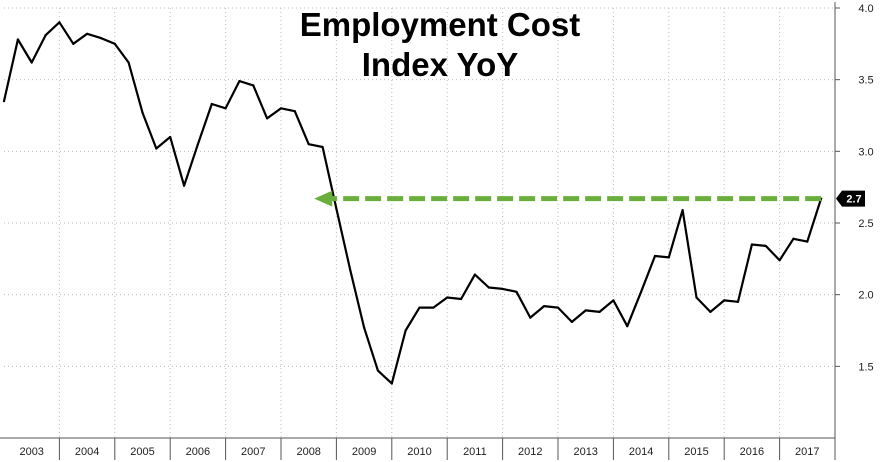 This screenshot has height=462, width=890. I want to click on x-tick-label: 2012, so click(530, 452).